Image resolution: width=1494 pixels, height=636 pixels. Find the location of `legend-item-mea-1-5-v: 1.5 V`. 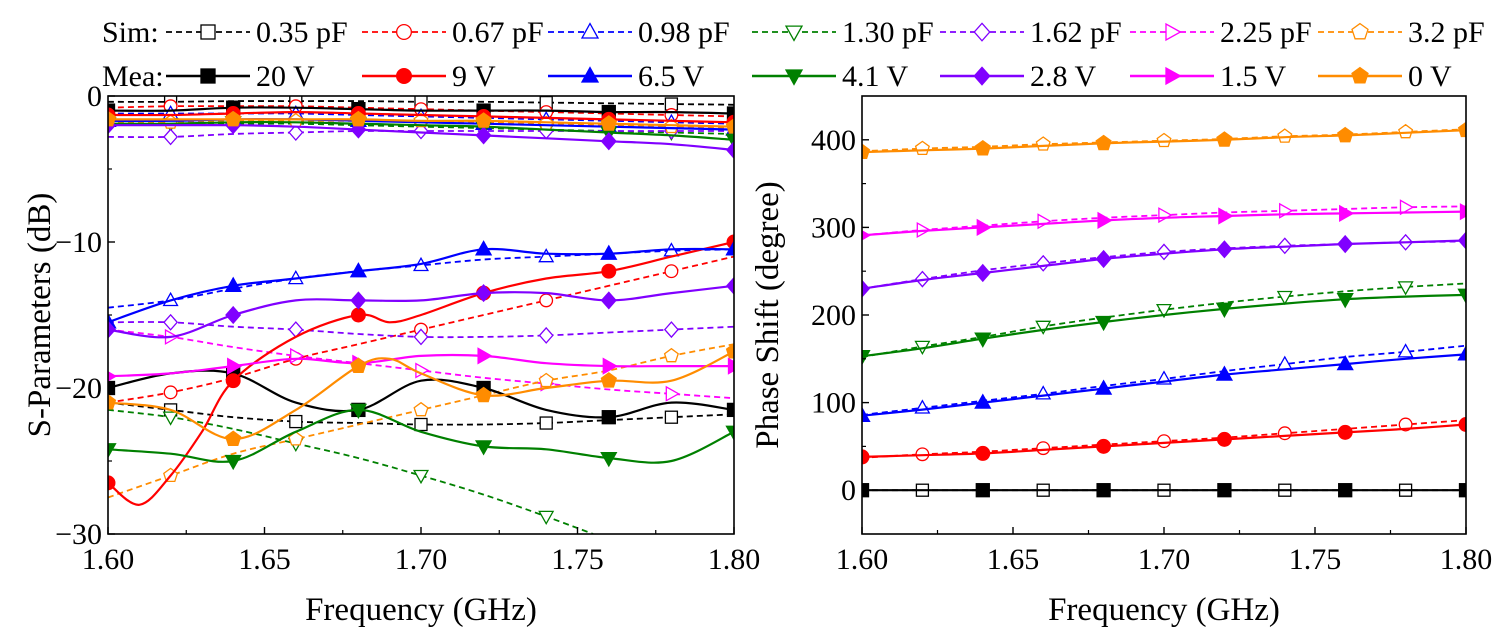

legend-item-mea-1-5-v: 1.5 V is located at coordinates (1208, 76).